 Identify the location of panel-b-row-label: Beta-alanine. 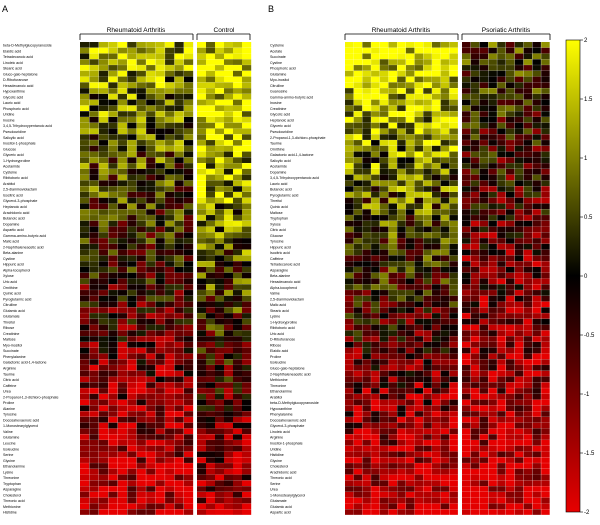
(280, 276).